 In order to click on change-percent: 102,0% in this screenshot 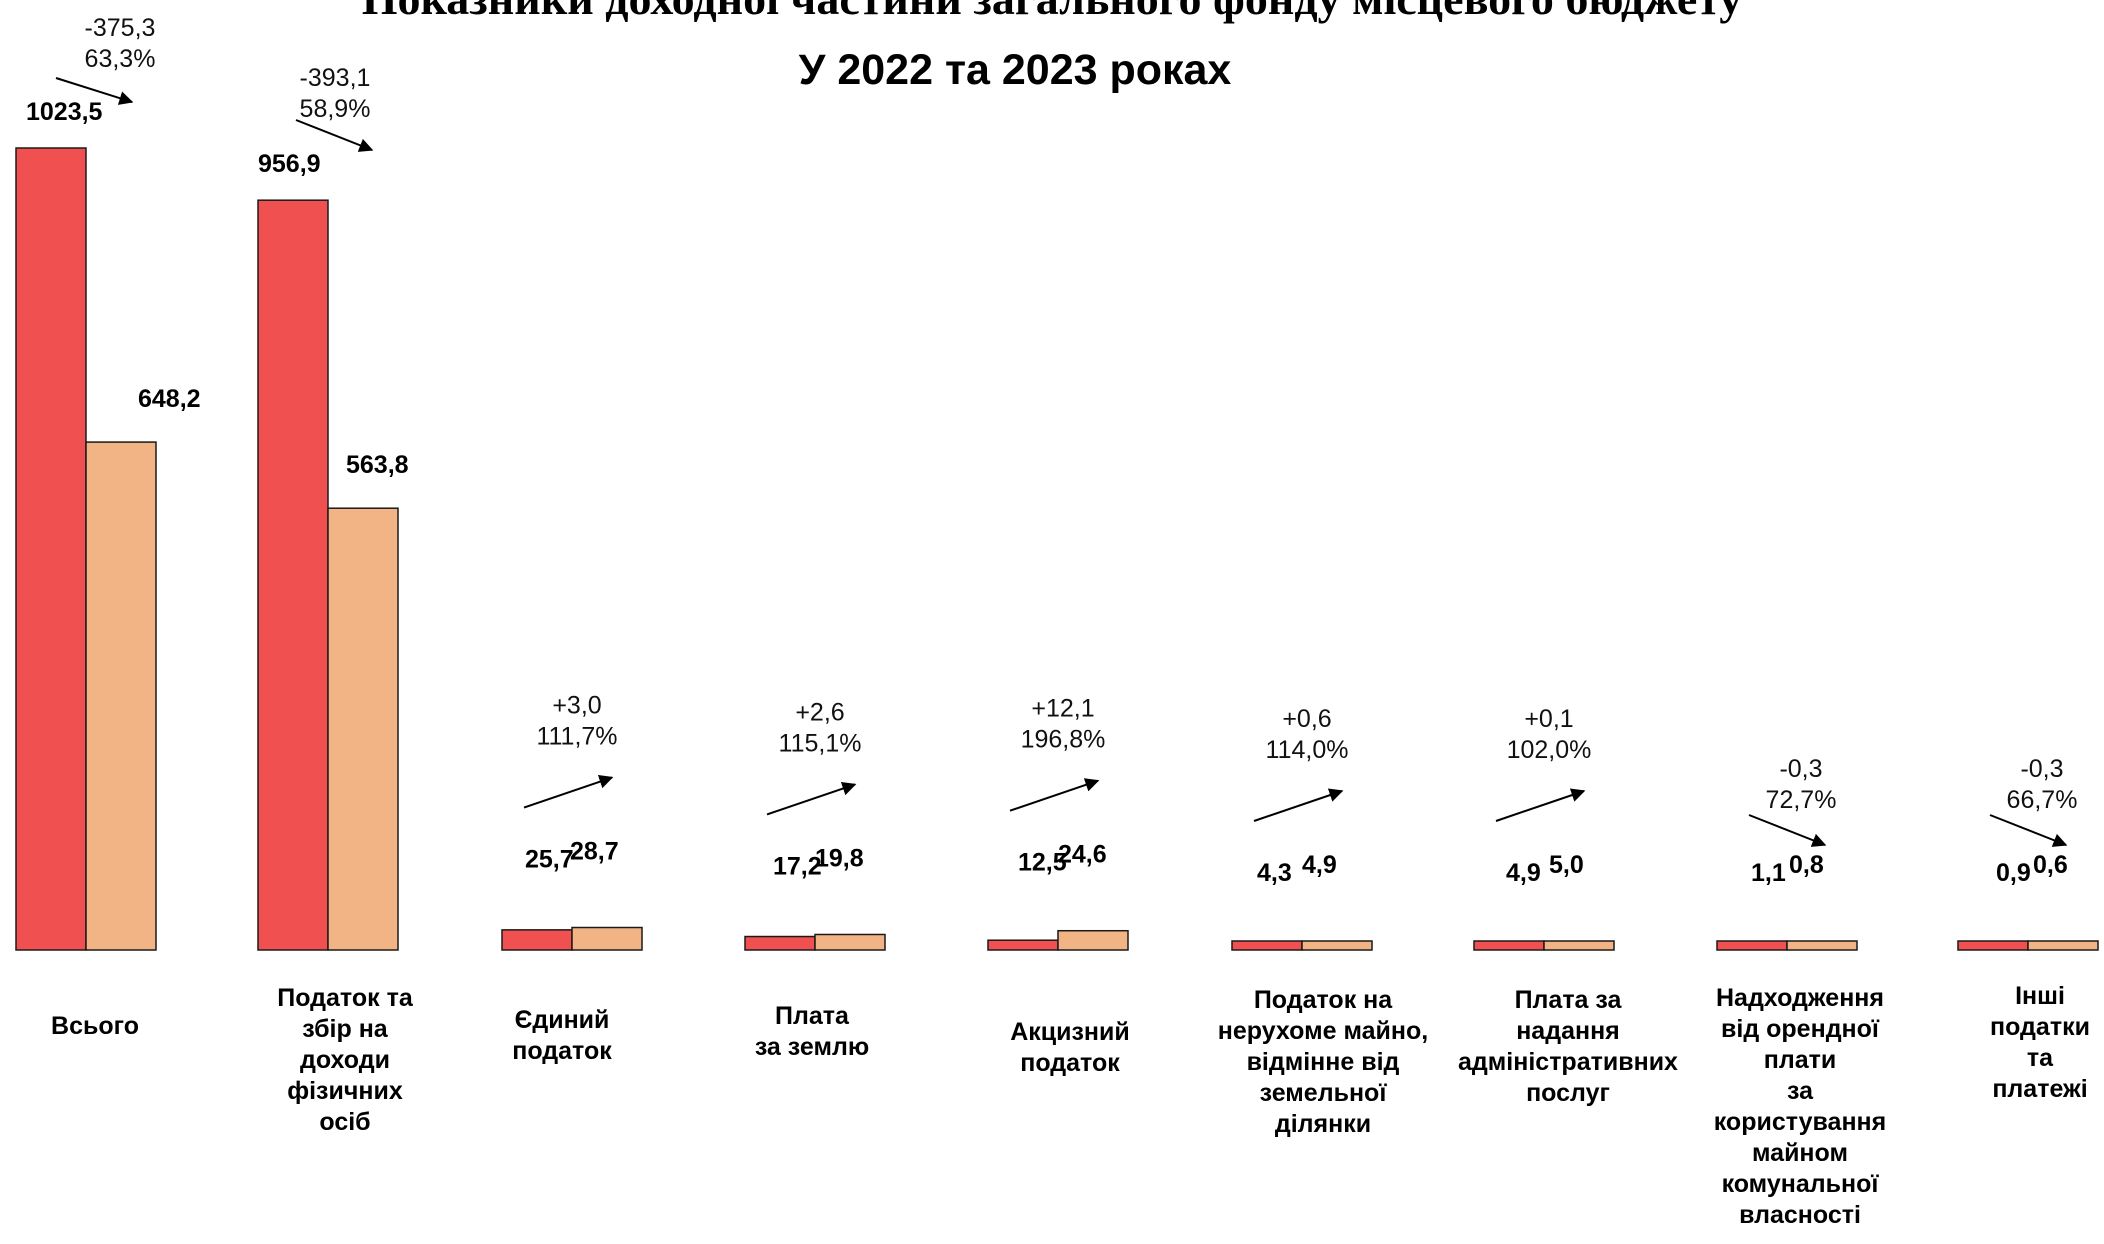, I will do `click(1549, 750)`.